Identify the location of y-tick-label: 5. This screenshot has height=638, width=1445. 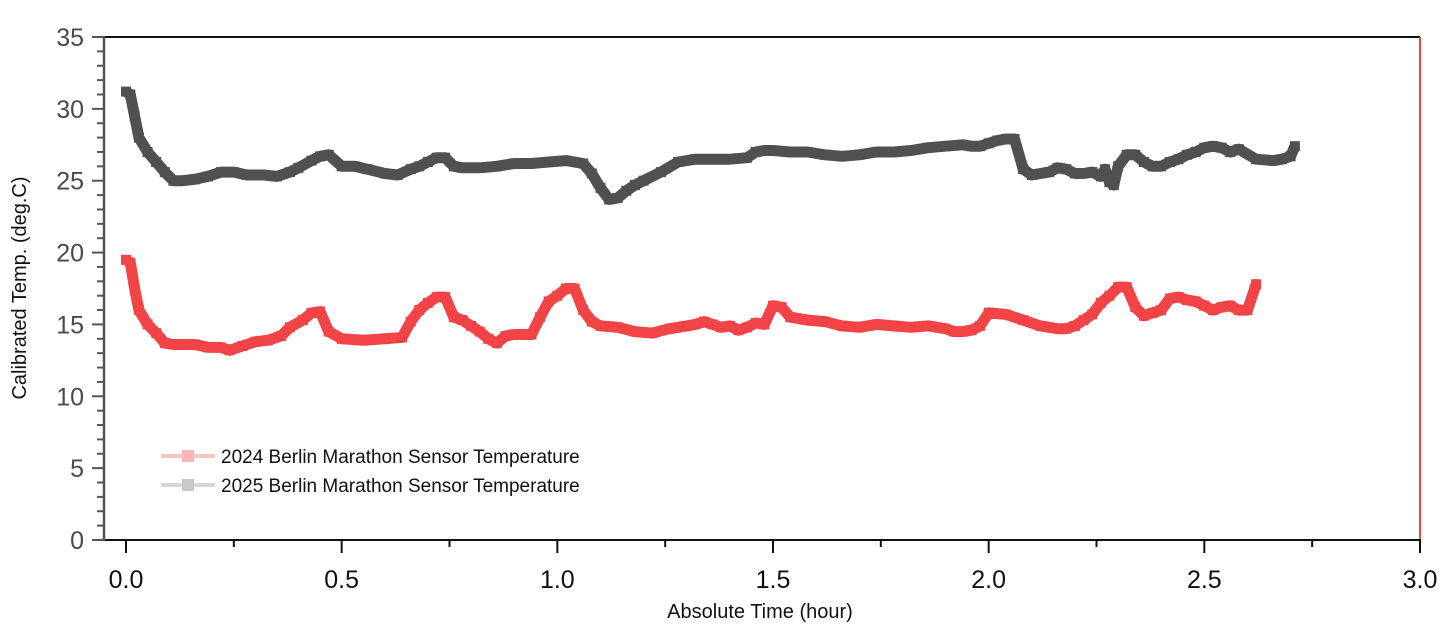
(77, 469).